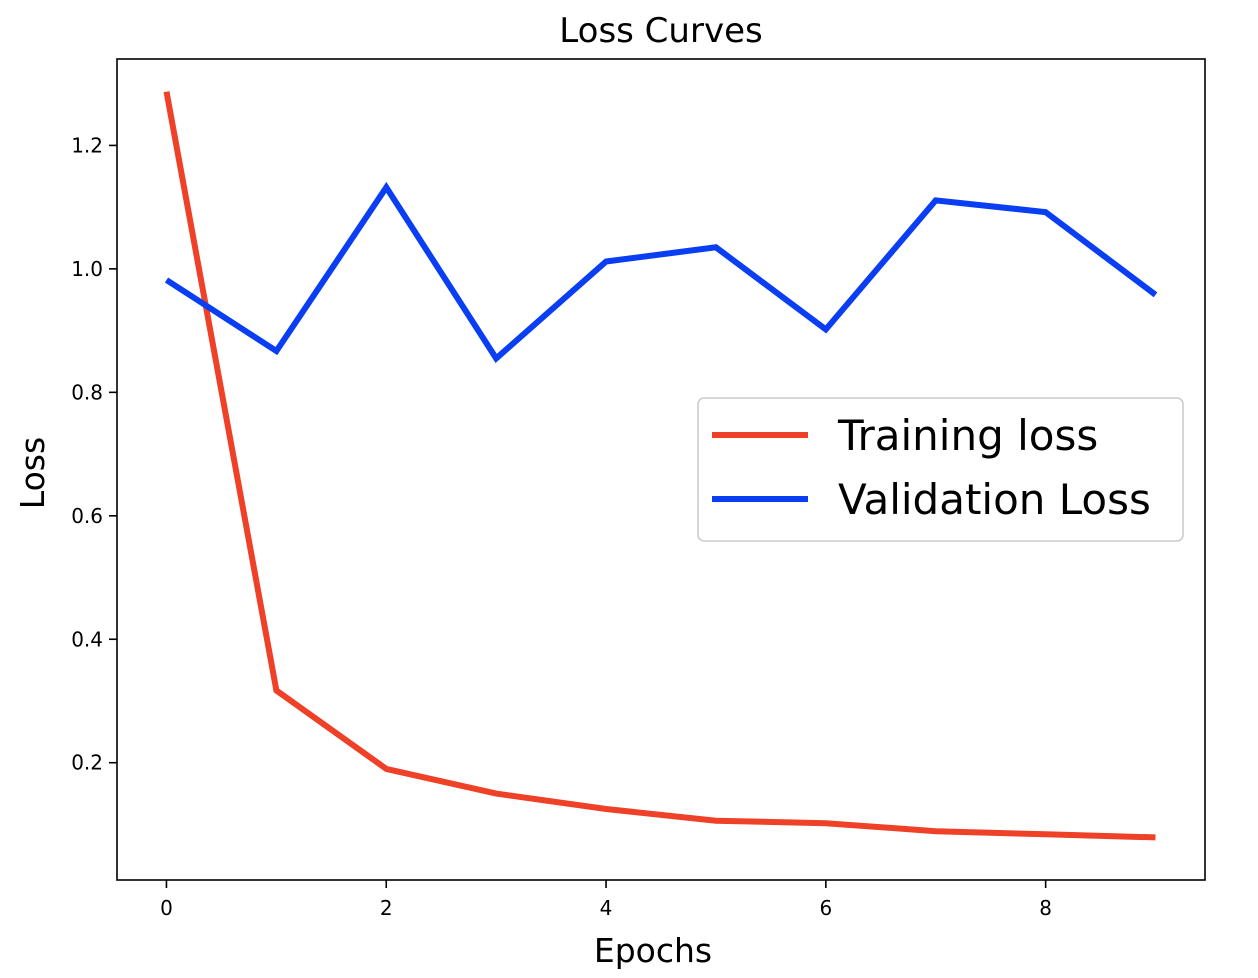 Image resolution: width=1258 pixels, height=978 pixels. Describe the element at coordinates (606, 908) in the screenshot. I see `x-tick-label: 4` at that location.